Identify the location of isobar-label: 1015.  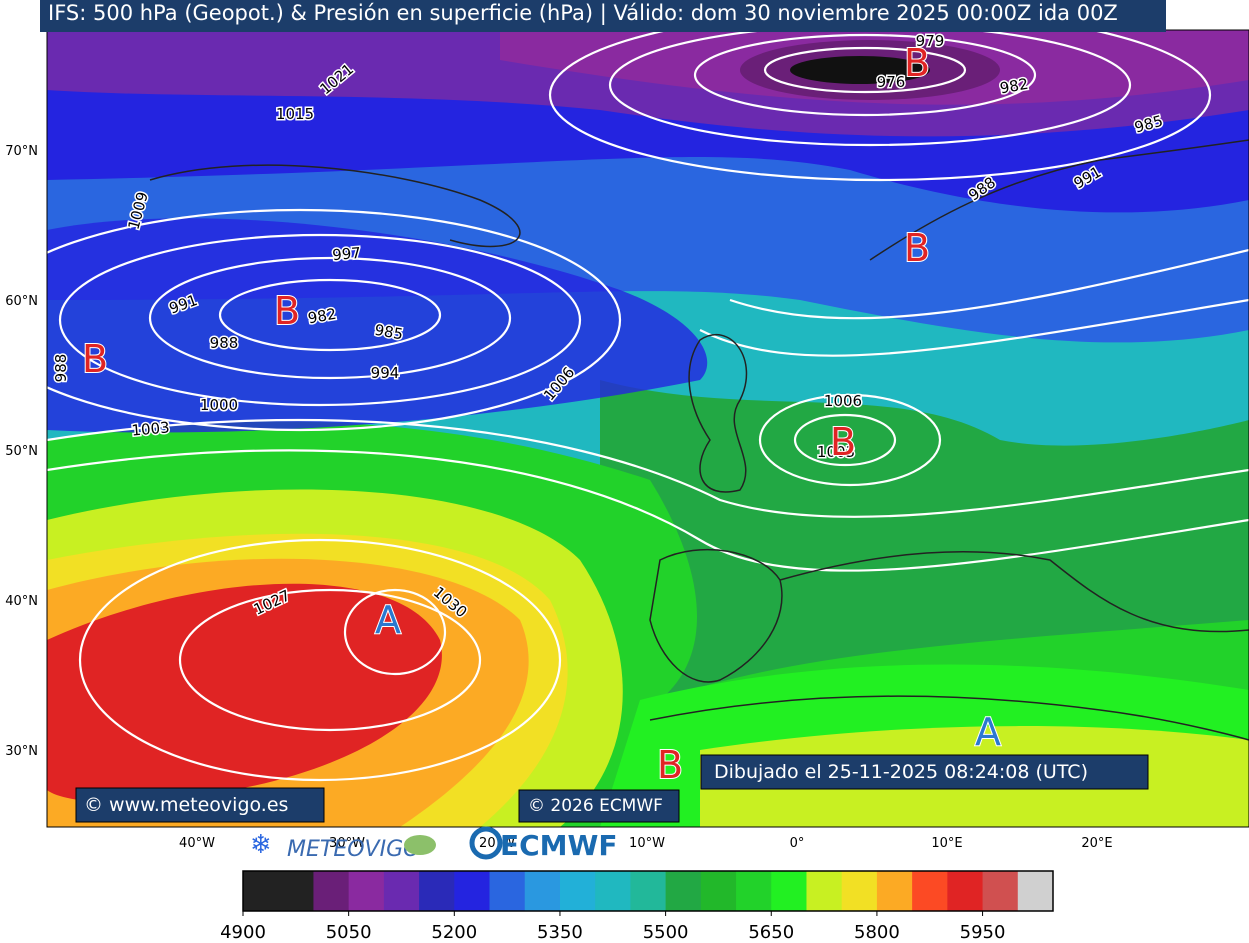
(295, 114).